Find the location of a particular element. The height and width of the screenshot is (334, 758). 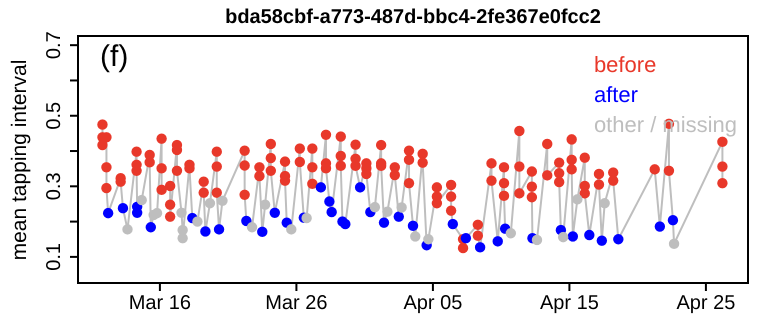

y-tick-label: 0.3 is located at coordinates (54, 186).